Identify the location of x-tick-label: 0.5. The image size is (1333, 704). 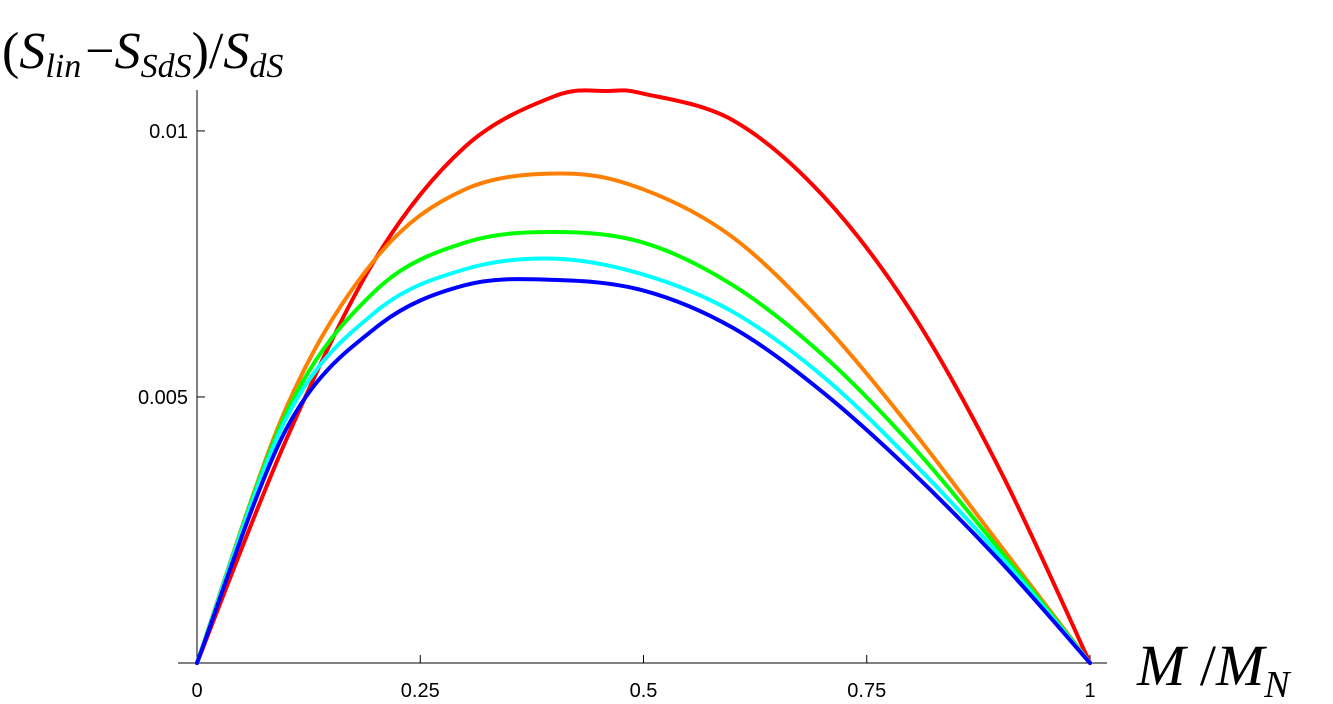
(644, 691).